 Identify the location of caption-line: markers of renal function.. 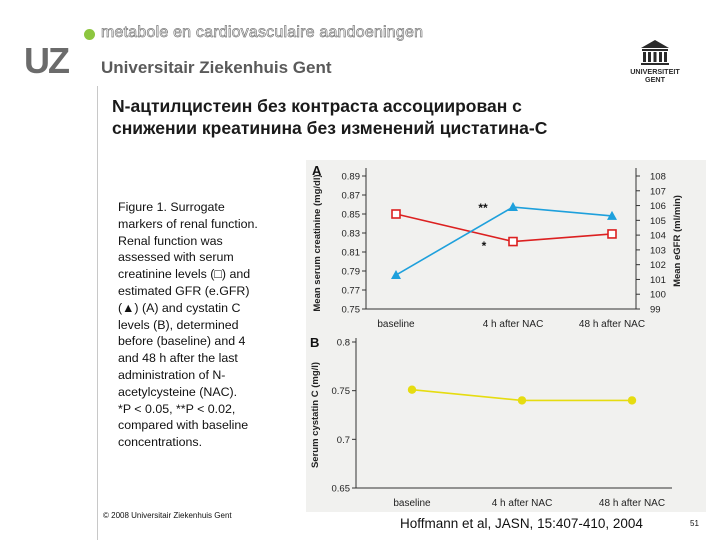
(188, 223).